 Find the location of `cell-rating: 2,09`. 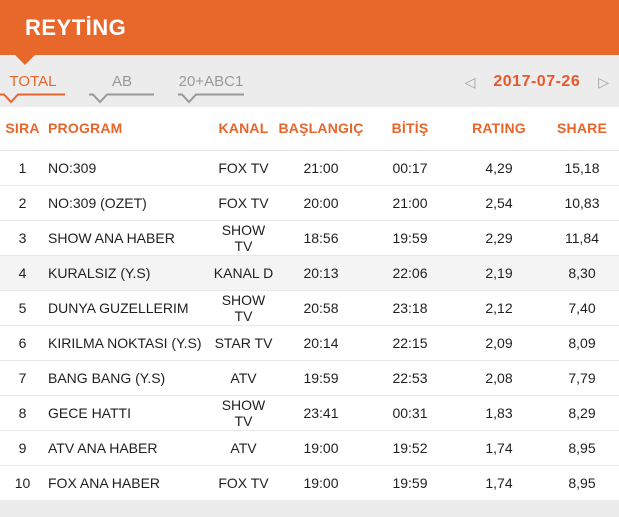

cell-rating: 2,09 is located at coordinates (499, 342).